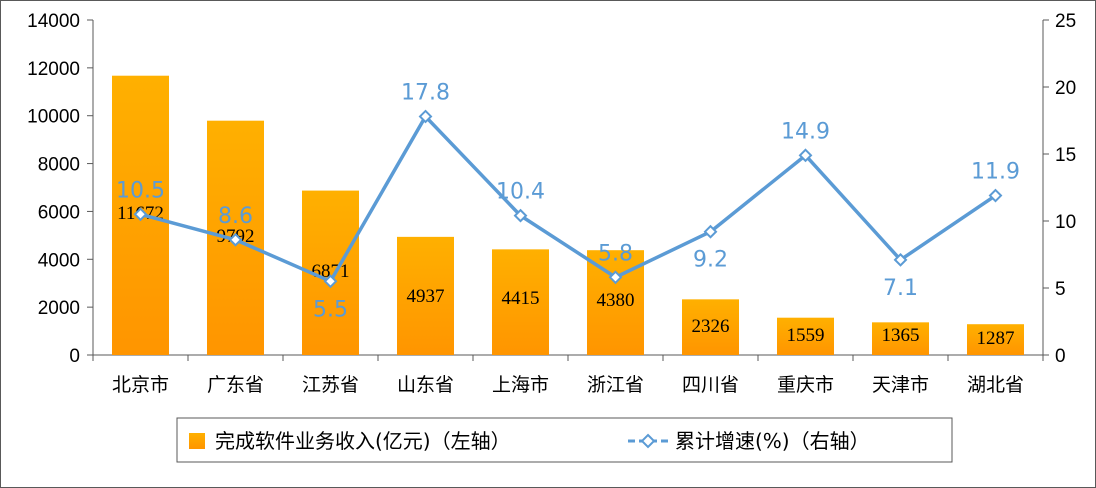 Image resolution: width=1096 pixels, height=488 pixels. Describe the element at coordinates (521, 298) in the screenshot. I see `bar-data-label: 4415` at that location.